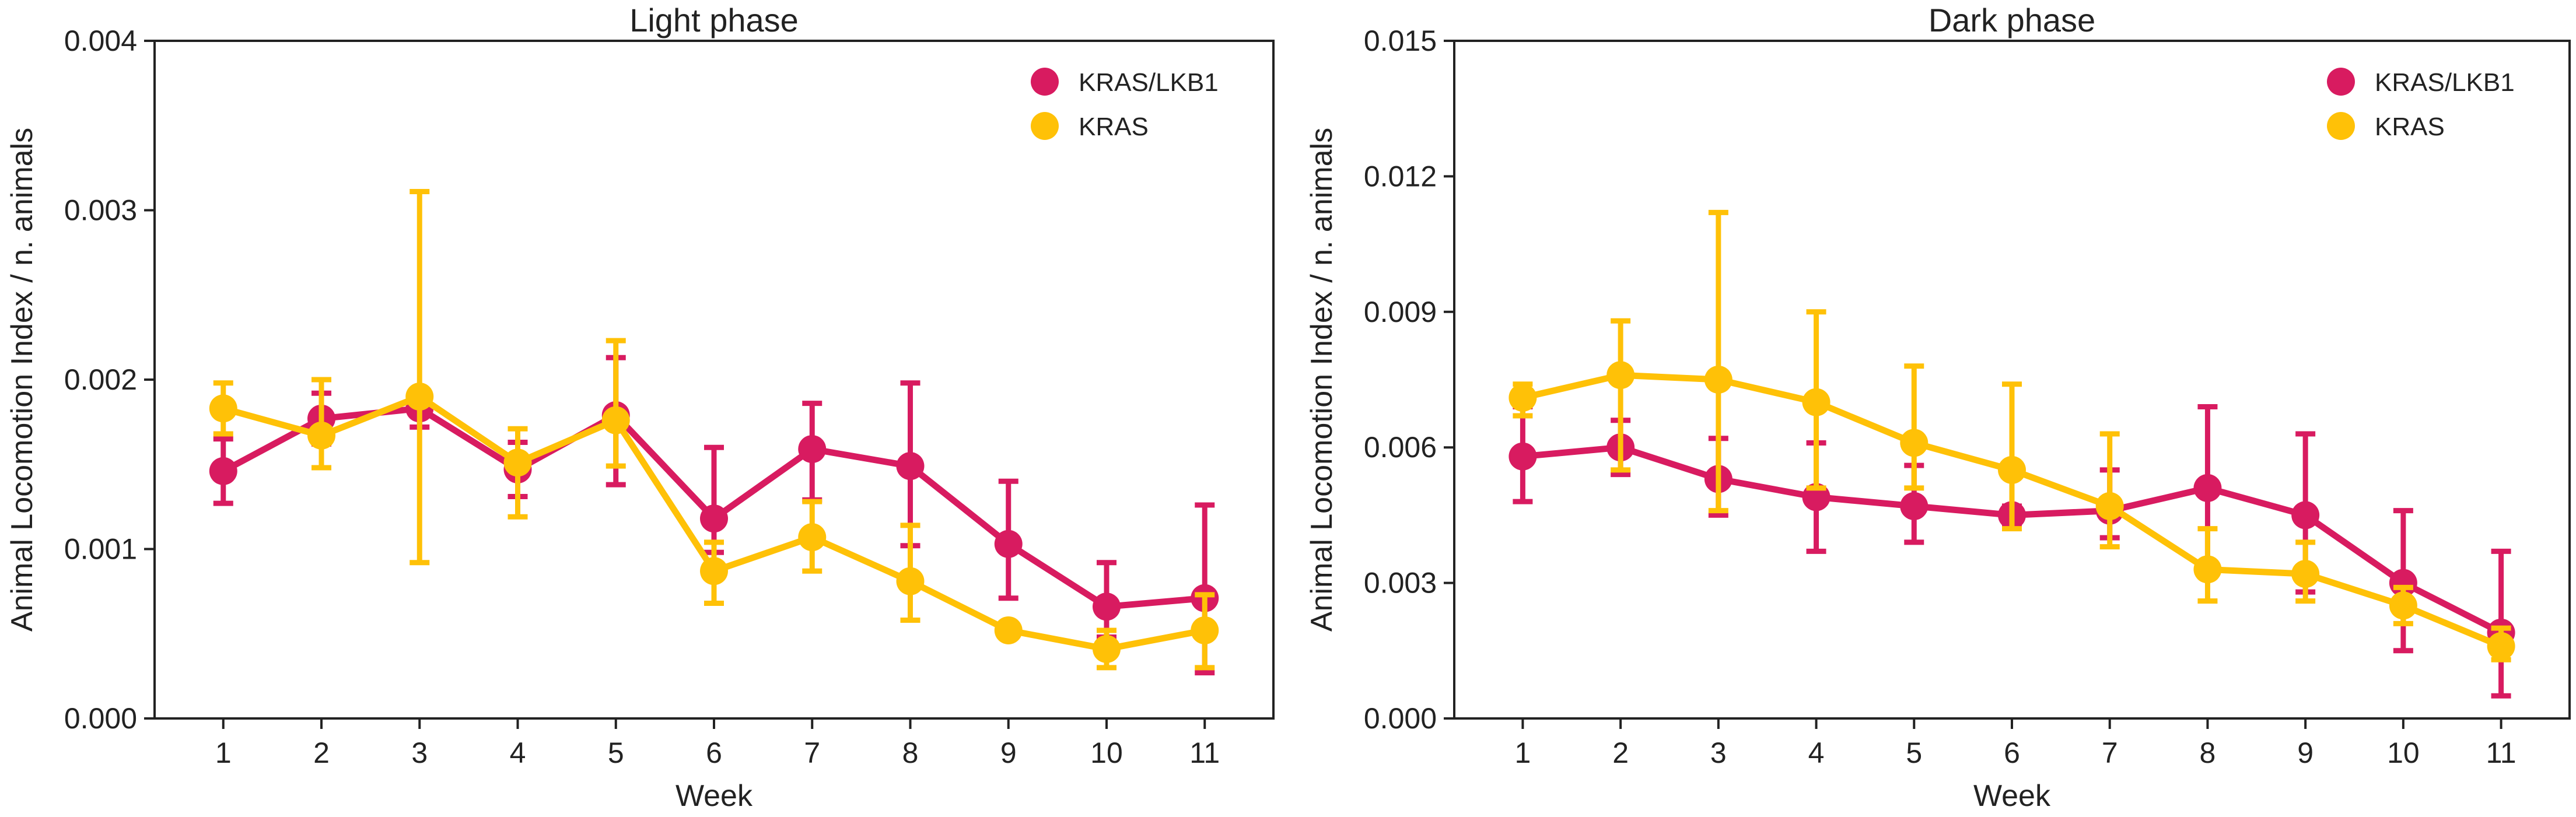 The height and width of the screenshot is (817, 2576). What do you see at coordinates (1400, 312) in the screenshot?
I see `y-tick-label: 0.009` at bounding box center [1400, 312].